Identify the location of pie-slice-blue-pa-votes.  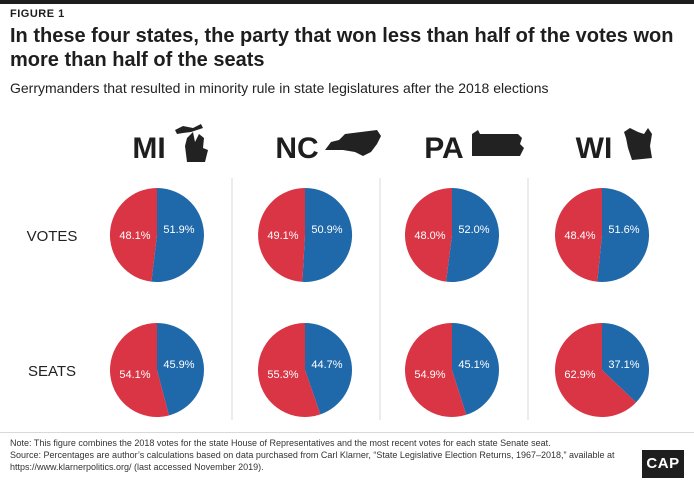
(472, 235).